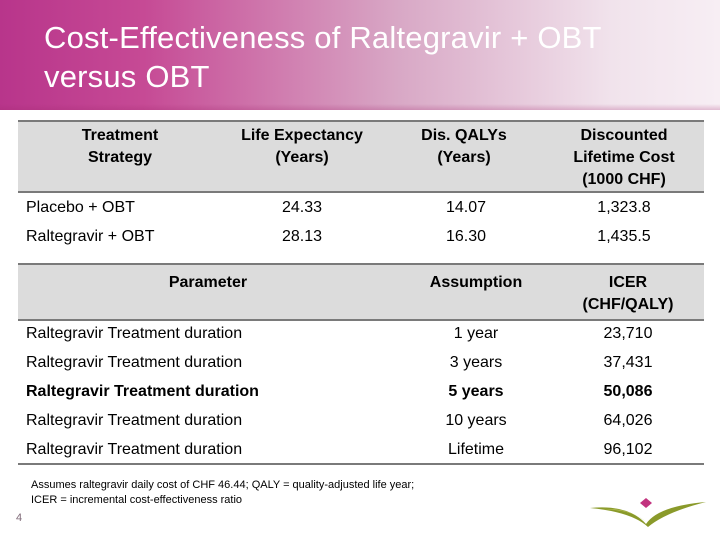 The width and height of the screenshot is (720, 540). I want to click on header-text: Assumption, so click(476, 282).